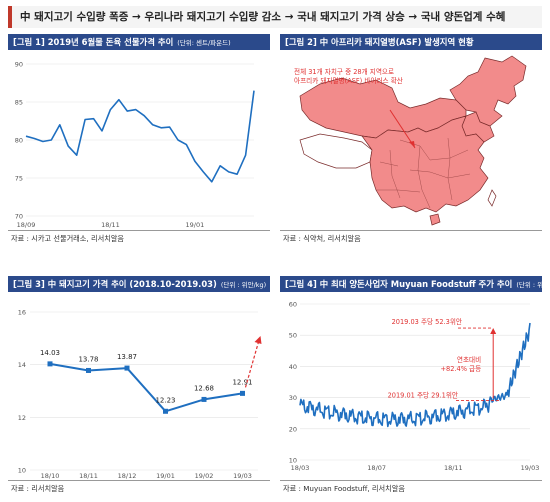 This screenshot has height=502, width=550. Describe the element at coordinates (50, 476) in the screenshot. I see `x-tick-label: 18/10` at that location.